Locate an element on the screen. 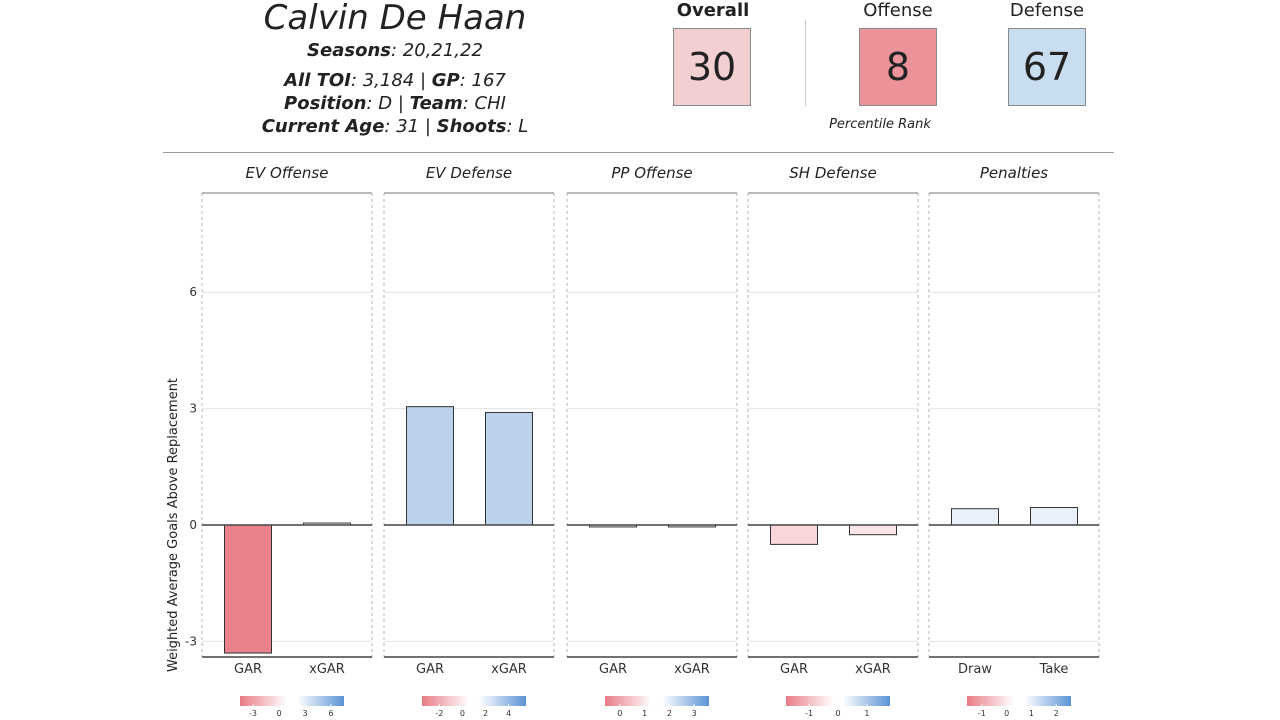 The image size is (1280, 720). age-value: 31 is located at coordinates (408, 126).